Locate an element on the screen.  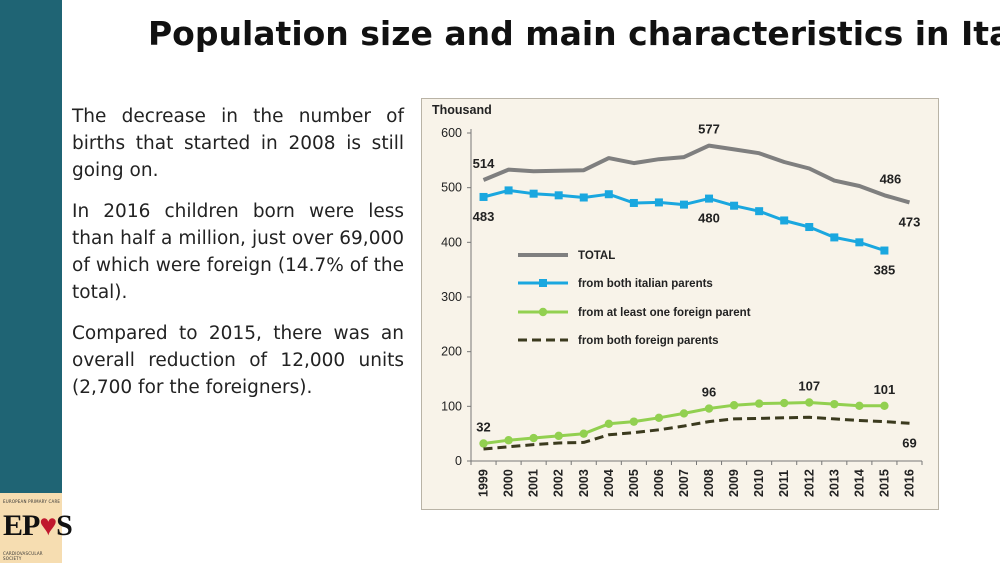
x-tick-label: 2008 is located at coordinates (709, 483).